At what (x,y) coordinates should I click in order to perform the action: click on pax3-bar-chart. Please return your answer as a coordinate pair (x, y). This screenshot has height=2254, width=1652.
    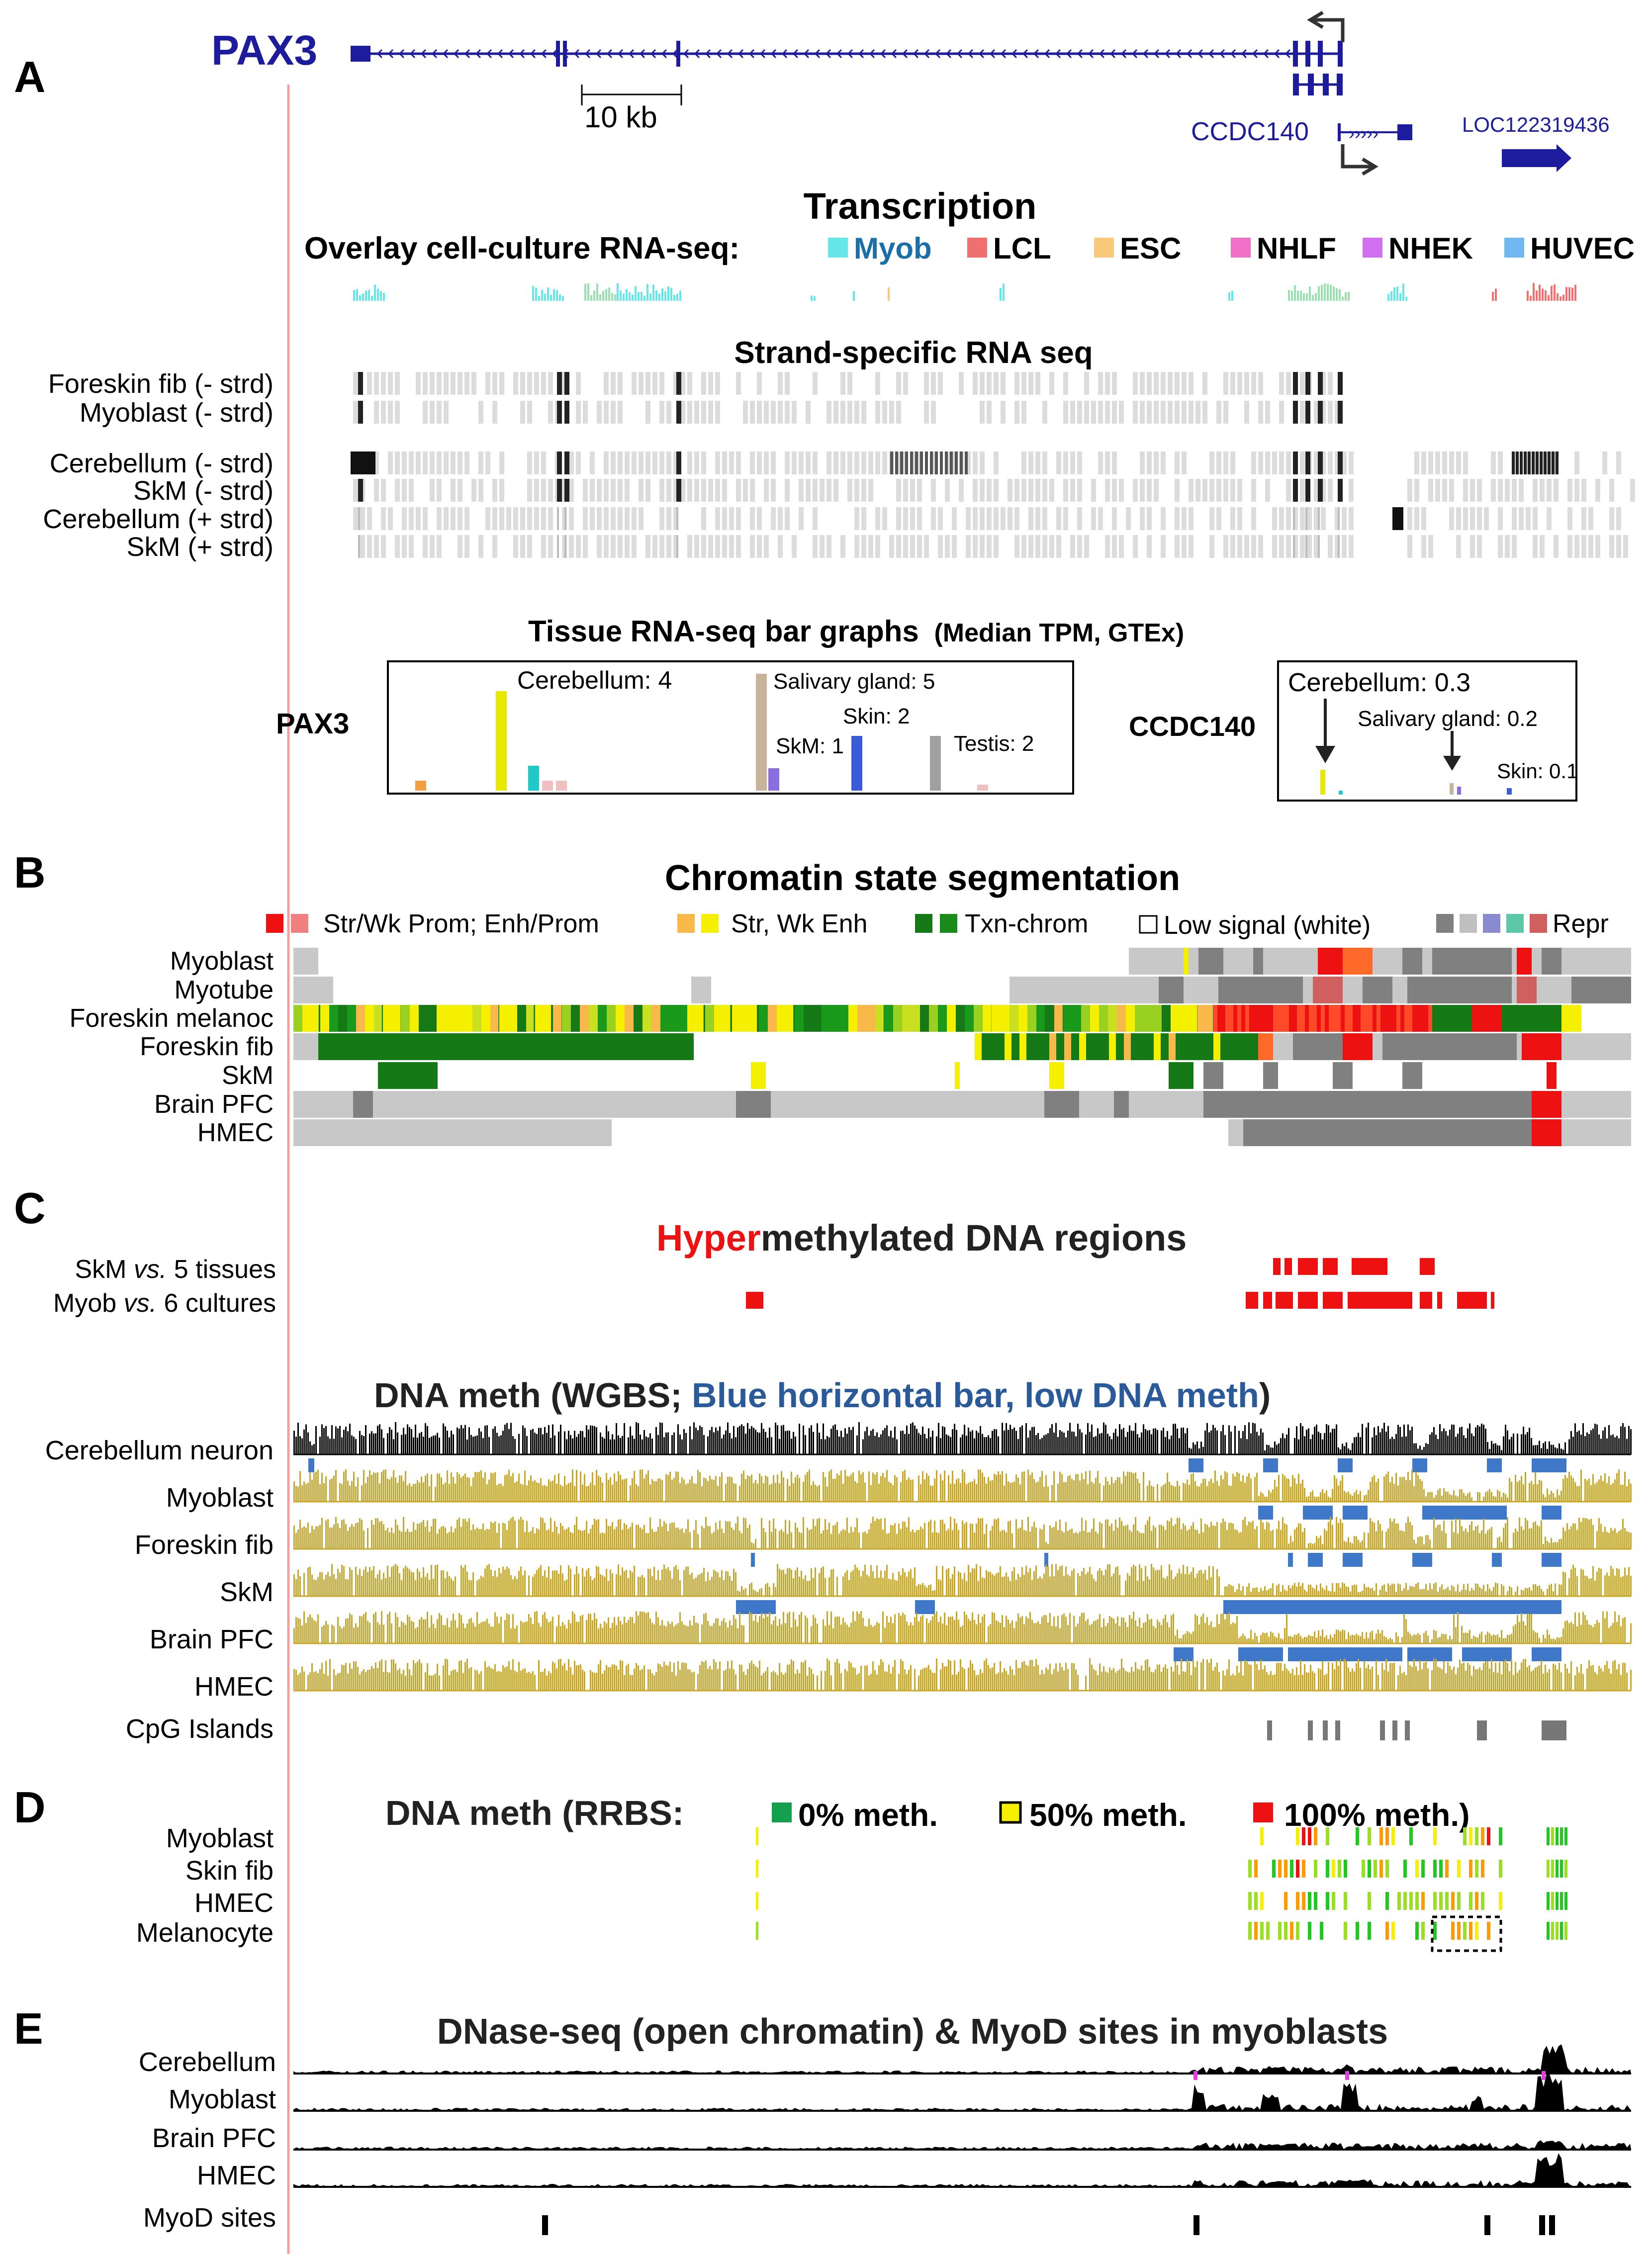
    Looking at the image, I should click on (701, 732).